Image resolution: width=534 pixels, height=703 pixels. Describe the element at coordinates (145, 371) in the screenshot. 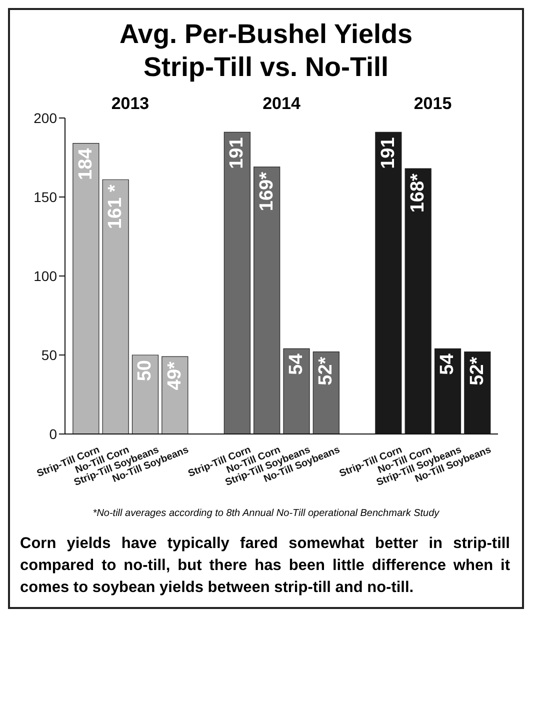

I see `data-label: 50` at that location.